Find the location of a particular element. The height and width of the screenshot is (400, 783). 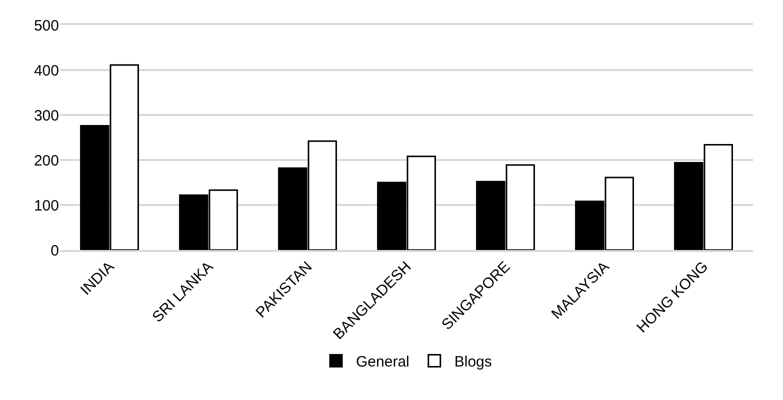

y-tick-label: 200 is located at coordinates (46, 161).